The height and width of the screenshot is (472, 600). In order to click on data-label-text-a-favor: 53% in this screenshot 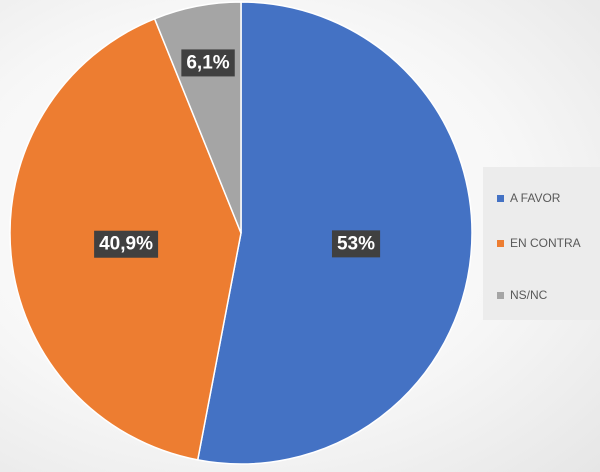, I will do `click(356, 243)`.